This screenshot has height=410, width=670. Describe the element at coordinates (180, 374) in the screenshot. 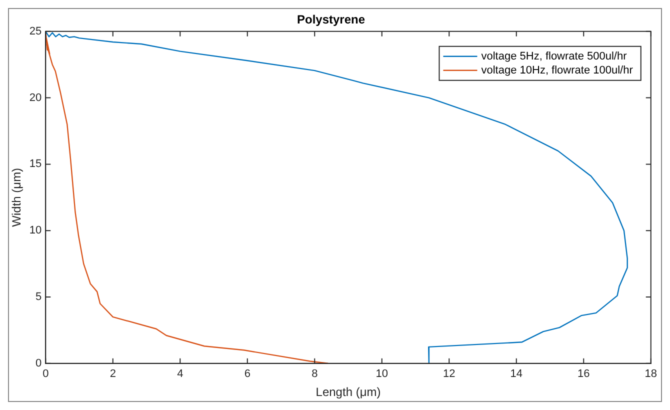

I see `x-tick-label: 4` at that location.